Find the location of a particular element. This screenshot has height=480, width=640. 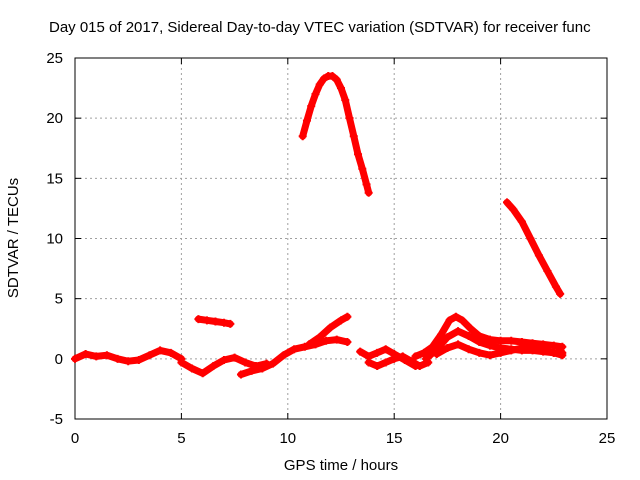

series-s12 is located at coordinates (533, 248).